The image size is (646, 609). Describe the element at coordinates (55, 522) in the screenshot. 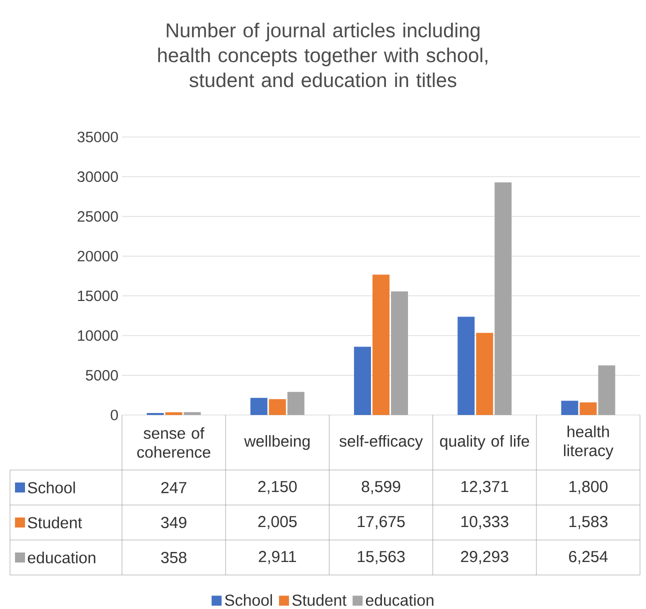

I see `legend-label: Student` at that location.